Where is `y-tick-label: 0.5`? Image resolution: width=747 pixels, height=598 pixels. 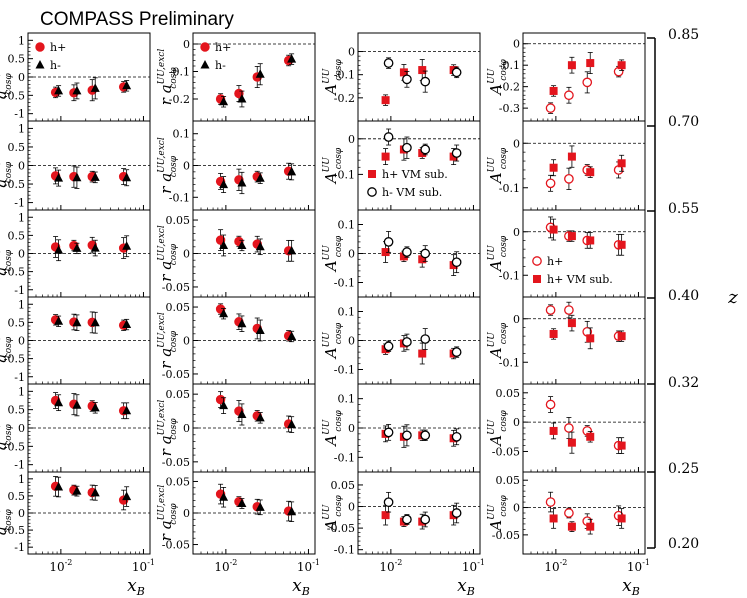
y-tick-label: 0.5 is located at coordinates (17, 147).